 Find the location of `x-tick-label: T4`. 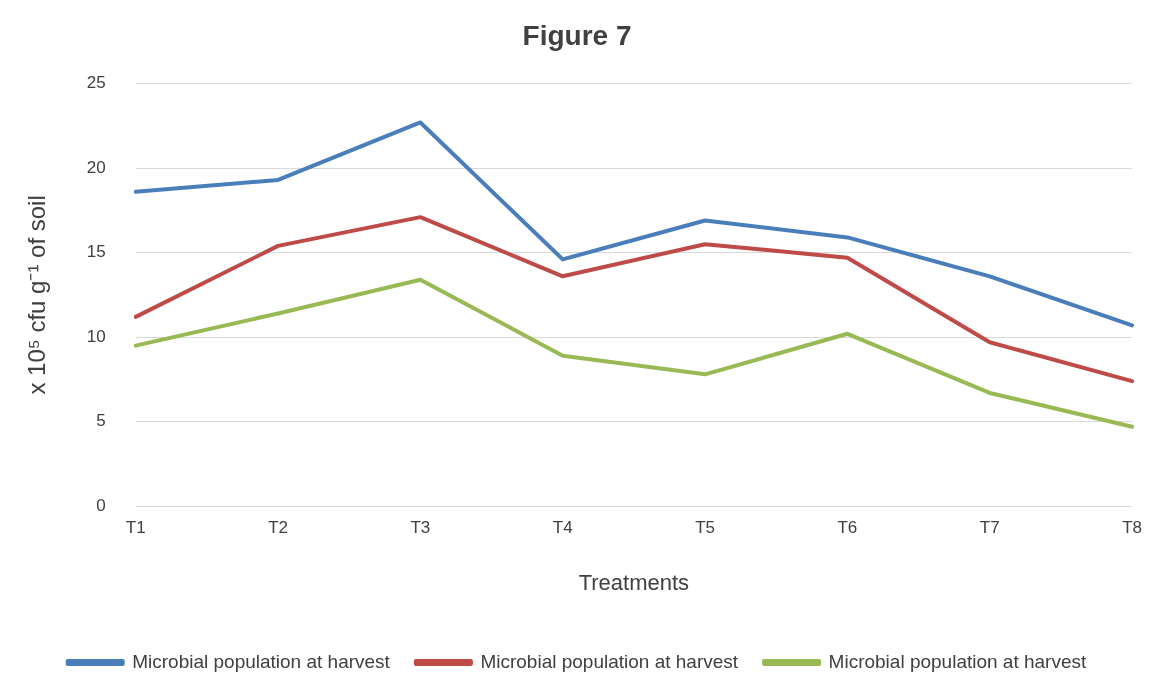

x-tick-label: T4 is located at coordinates (562, 528).